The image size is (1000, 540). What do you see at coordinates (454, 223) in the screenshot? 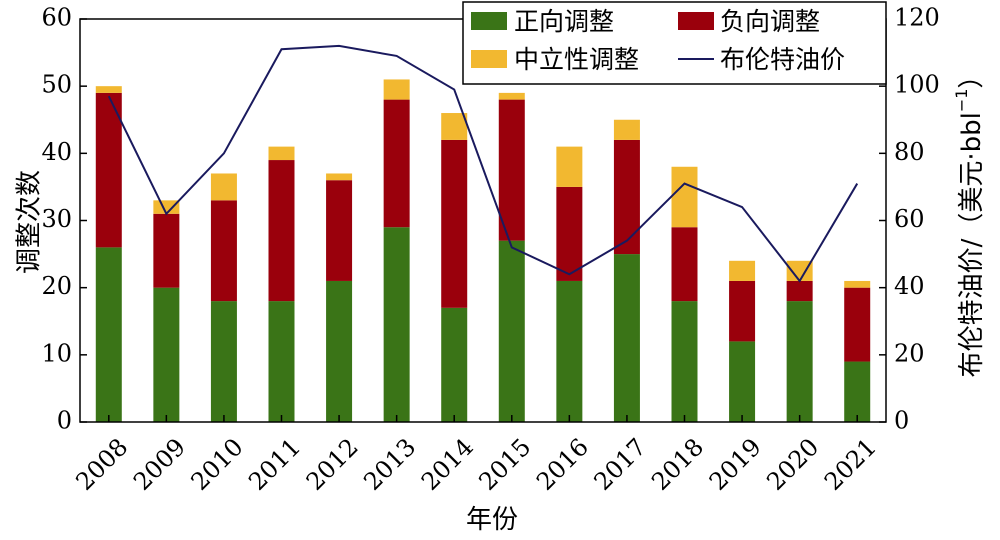
I see `bar-negative-2014` at bounding box center [454, 223].